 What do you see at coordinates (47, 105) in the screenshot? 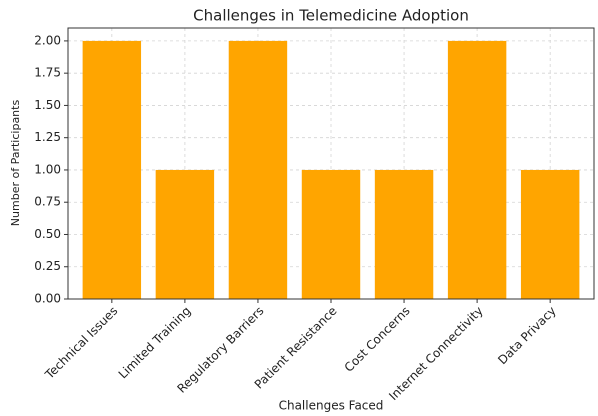
I see `y-tick-label: 1.50` at bounding box center [47, 105].